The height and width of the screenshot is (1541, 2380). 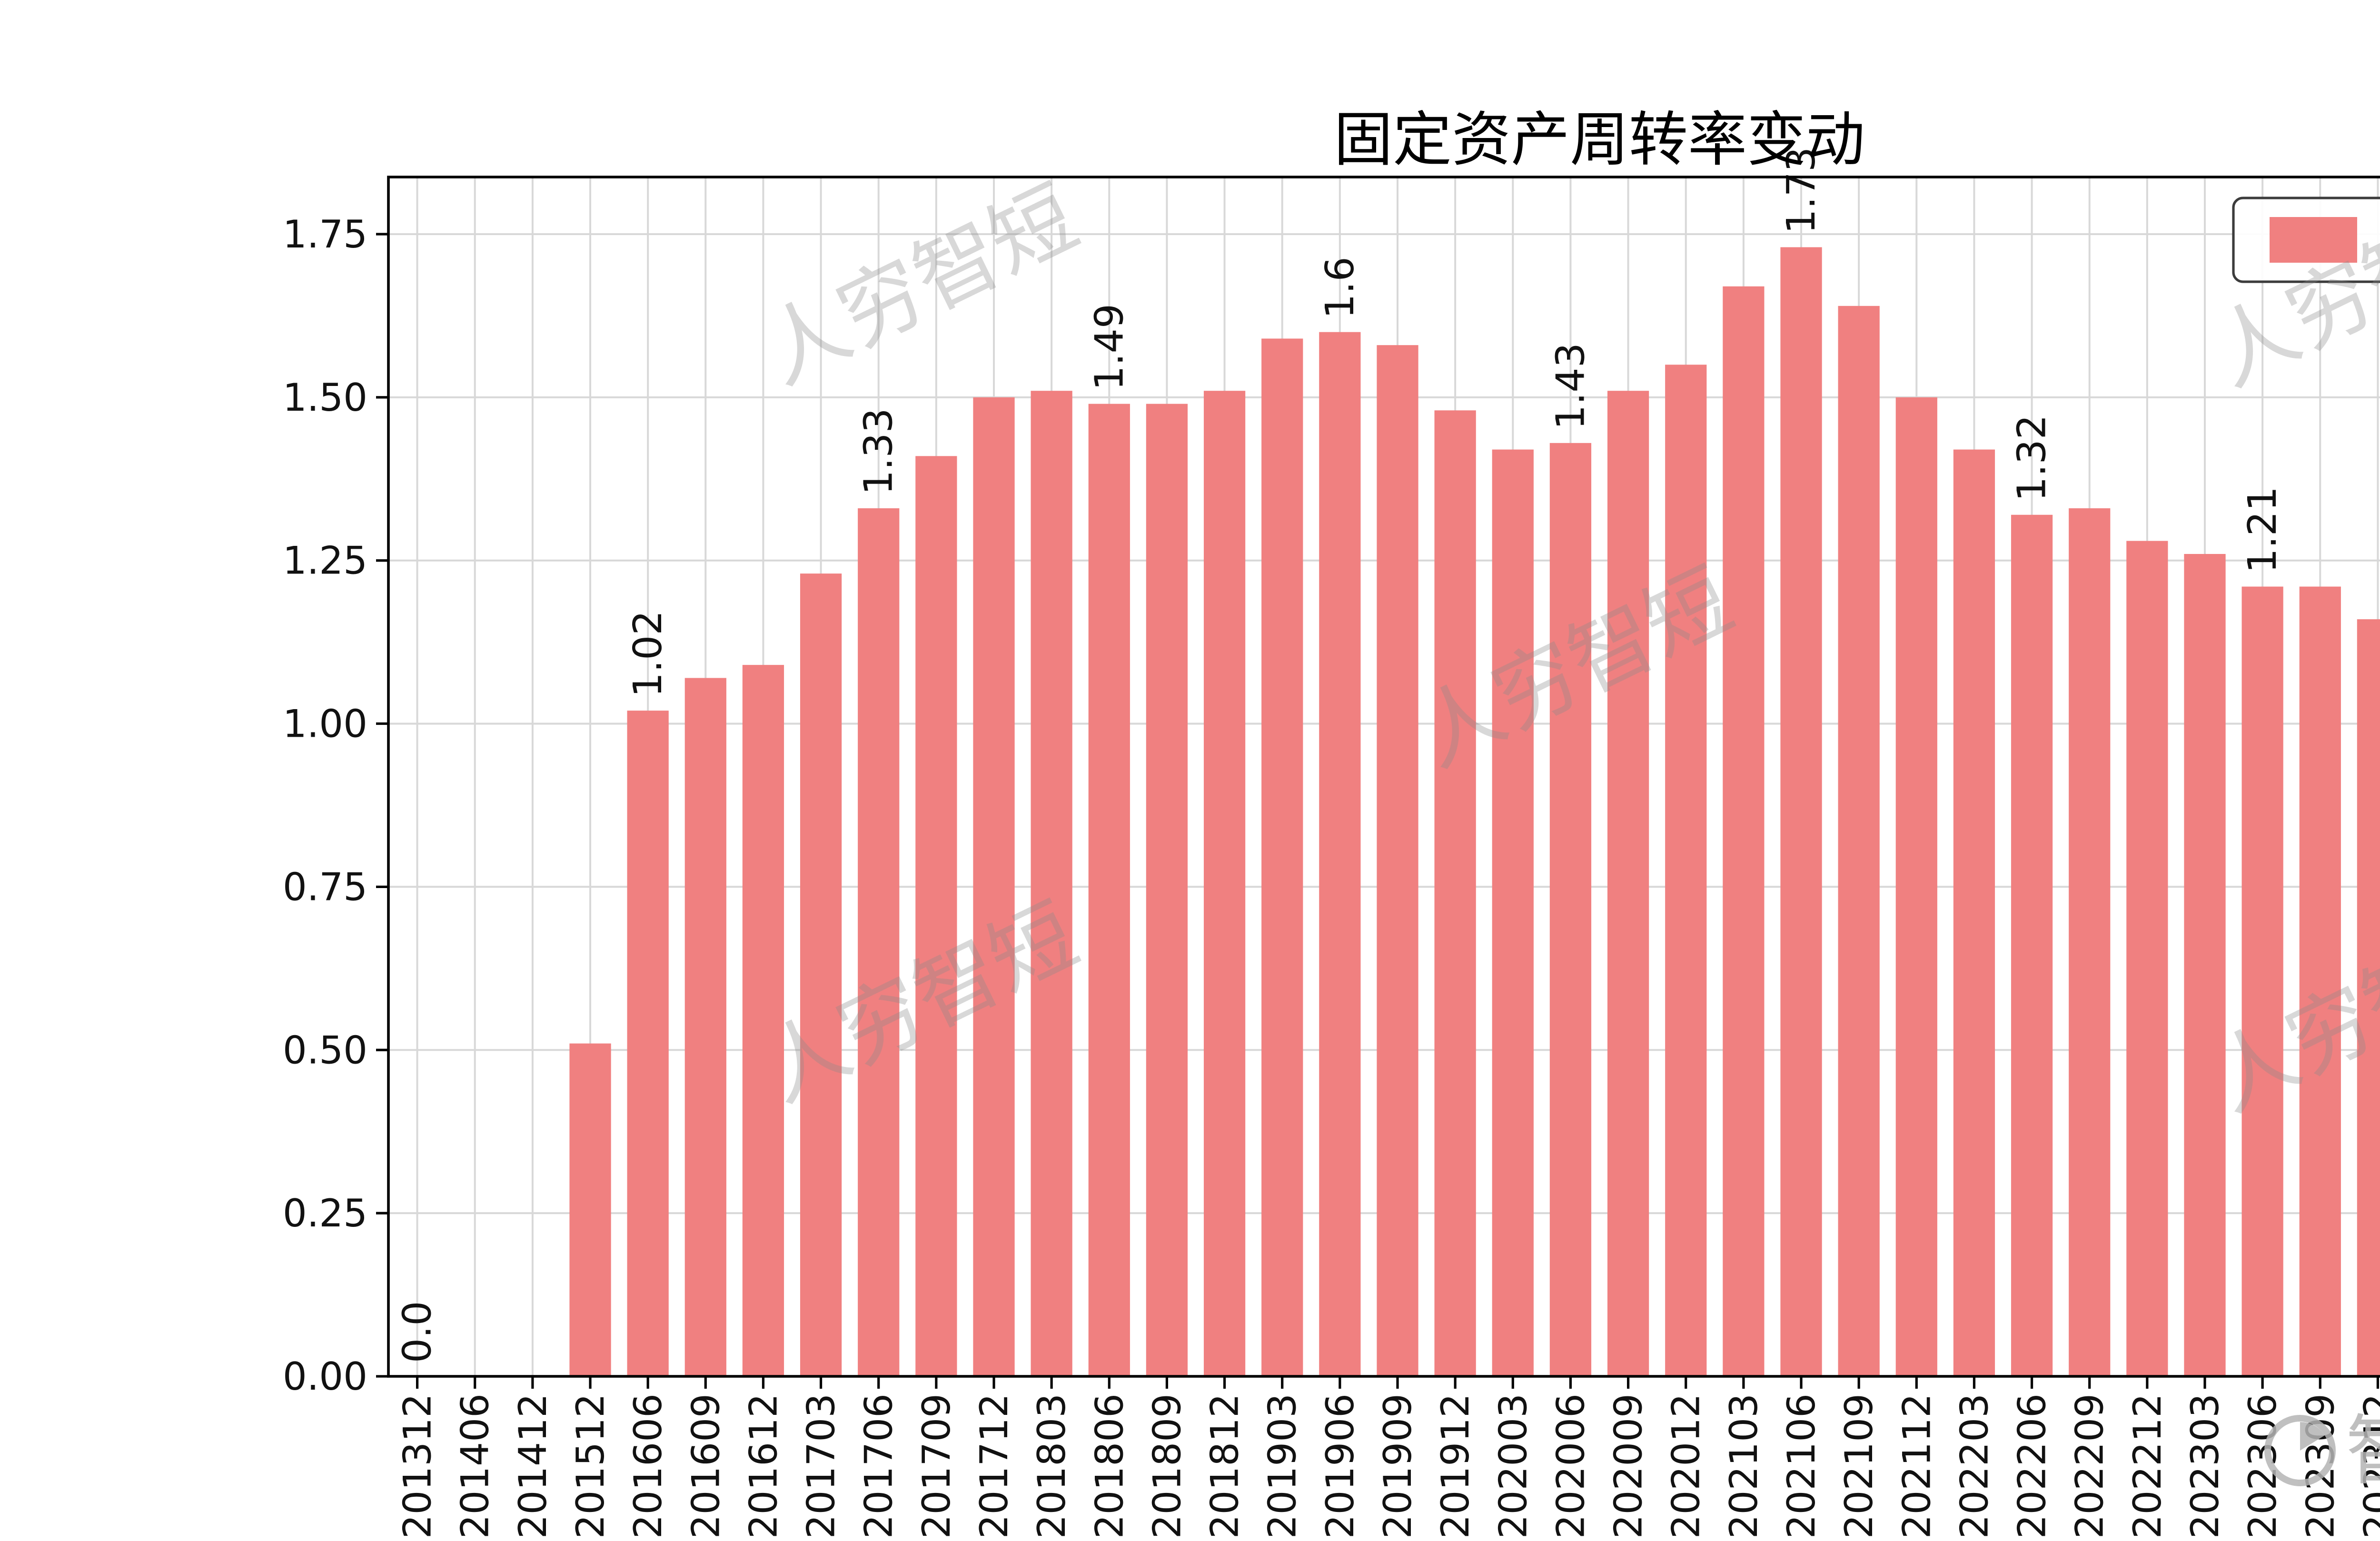 What do you see at coordinates (590, 1466) in the screenshot?
I see `x-tick-label: 201512` at bounding box center [590, 1466].